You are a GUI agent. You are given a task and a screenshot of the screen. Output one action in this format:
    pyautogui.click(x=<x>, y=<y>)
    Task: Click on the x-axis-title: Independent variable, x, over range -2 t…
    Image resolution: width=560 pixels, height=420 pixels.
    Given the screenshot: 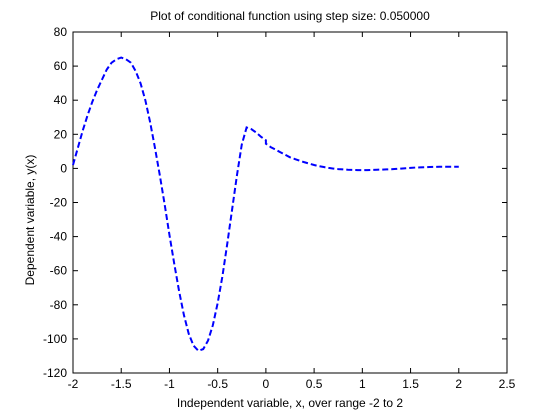 What is the action you would take?
    pyautogui.click(x=290, y=403)
    